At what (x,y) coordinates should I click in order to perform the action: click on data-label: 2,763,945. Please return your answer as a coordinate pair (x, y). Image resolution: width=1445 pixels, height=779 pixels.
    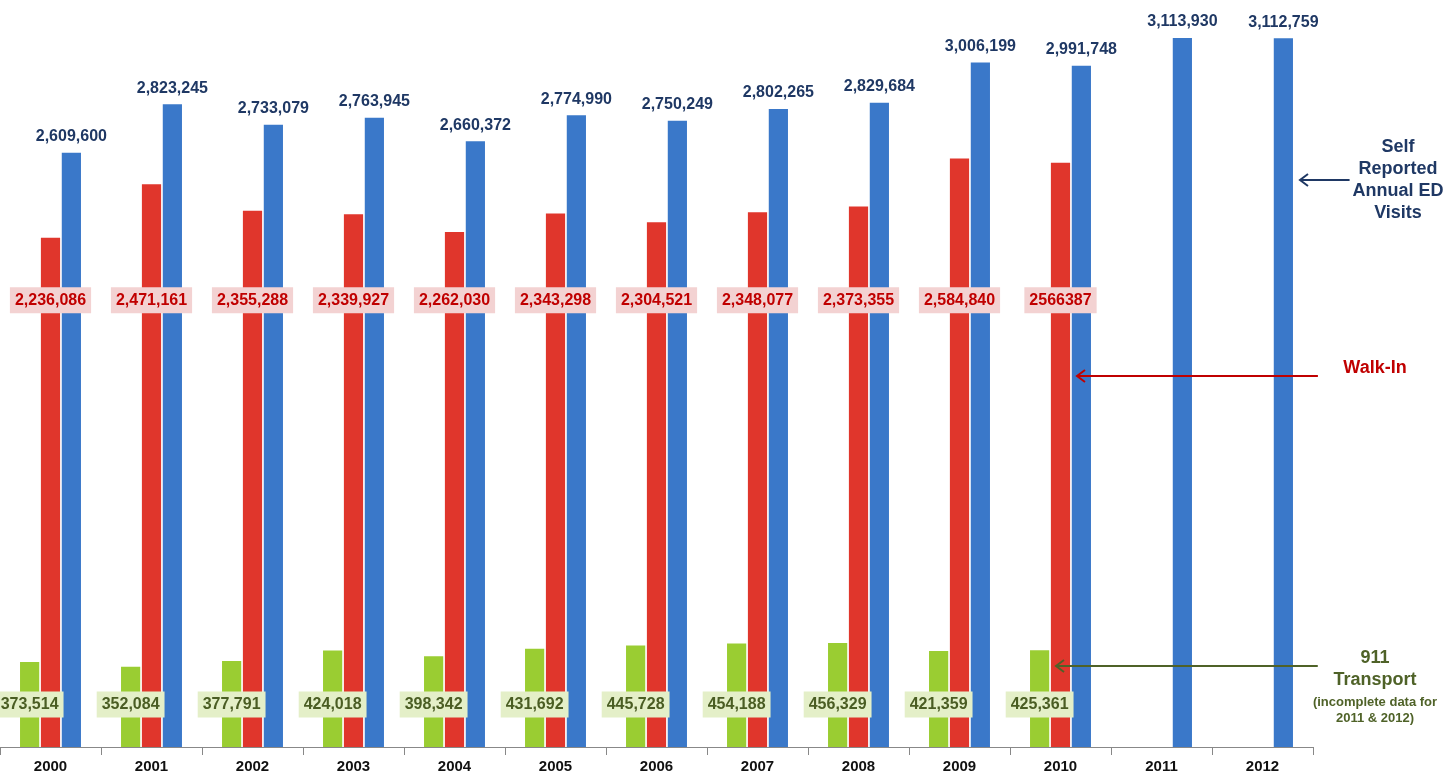
    Looking at the image, I should click on (374, 101).